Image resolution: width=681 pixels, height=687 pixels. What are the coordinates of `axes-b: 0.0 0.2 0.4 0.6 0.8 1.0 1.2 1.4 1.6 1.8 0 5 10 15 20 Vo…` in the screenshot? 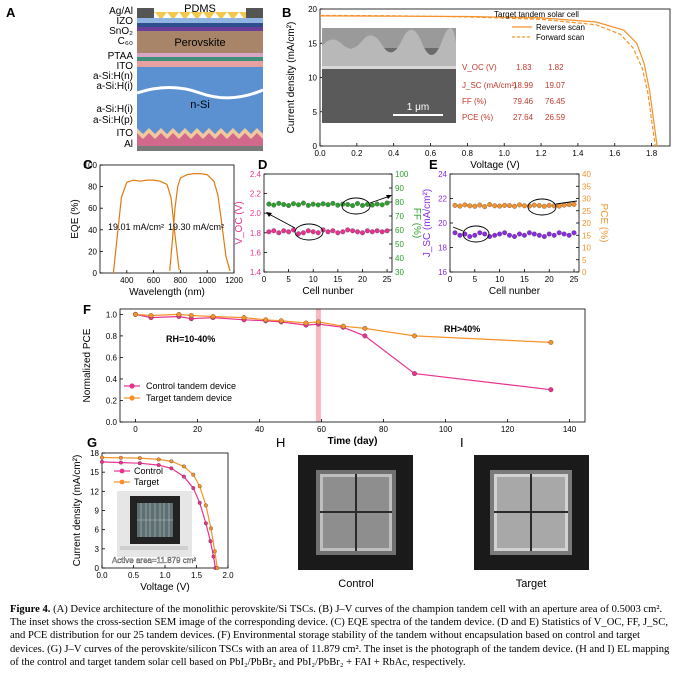 It's located at (472, 88).